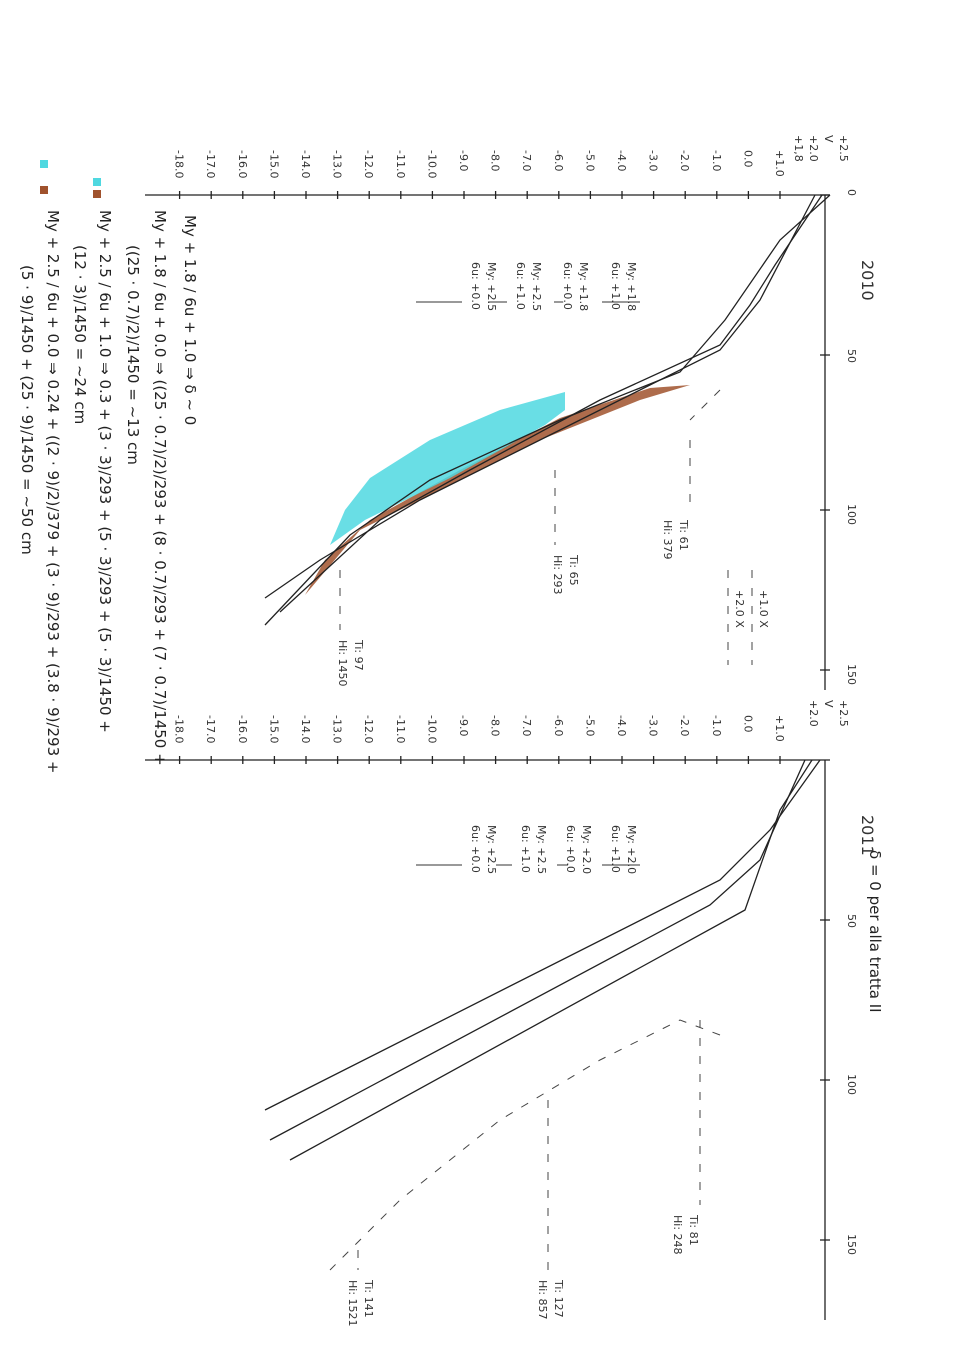 The height and width of the screenshot is (1346, 960). What do you see at coordinates (305, 729) in the screenshot?
I see `depth-tick-label: -14.0` at bounding box center [305, 729].